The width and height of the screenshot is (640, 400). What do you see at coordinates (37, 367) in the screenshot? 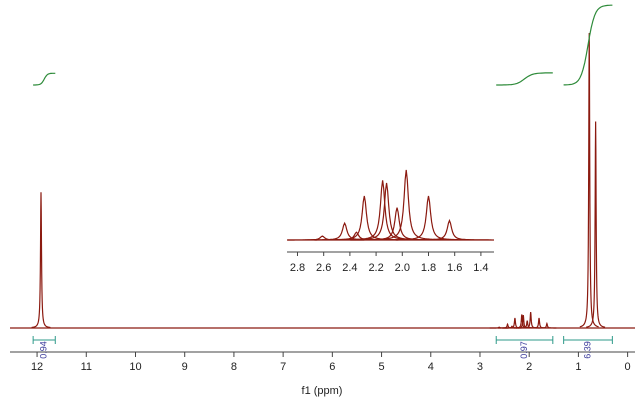
I see `x-tick-label: 12` at bounding box center [37, 367].